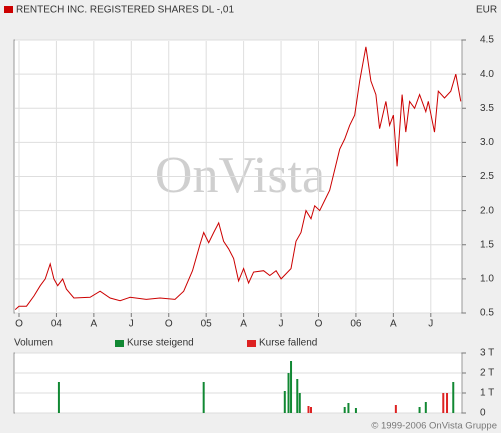  I want to click on y-tick-label: 3.0, so click(487, 142).